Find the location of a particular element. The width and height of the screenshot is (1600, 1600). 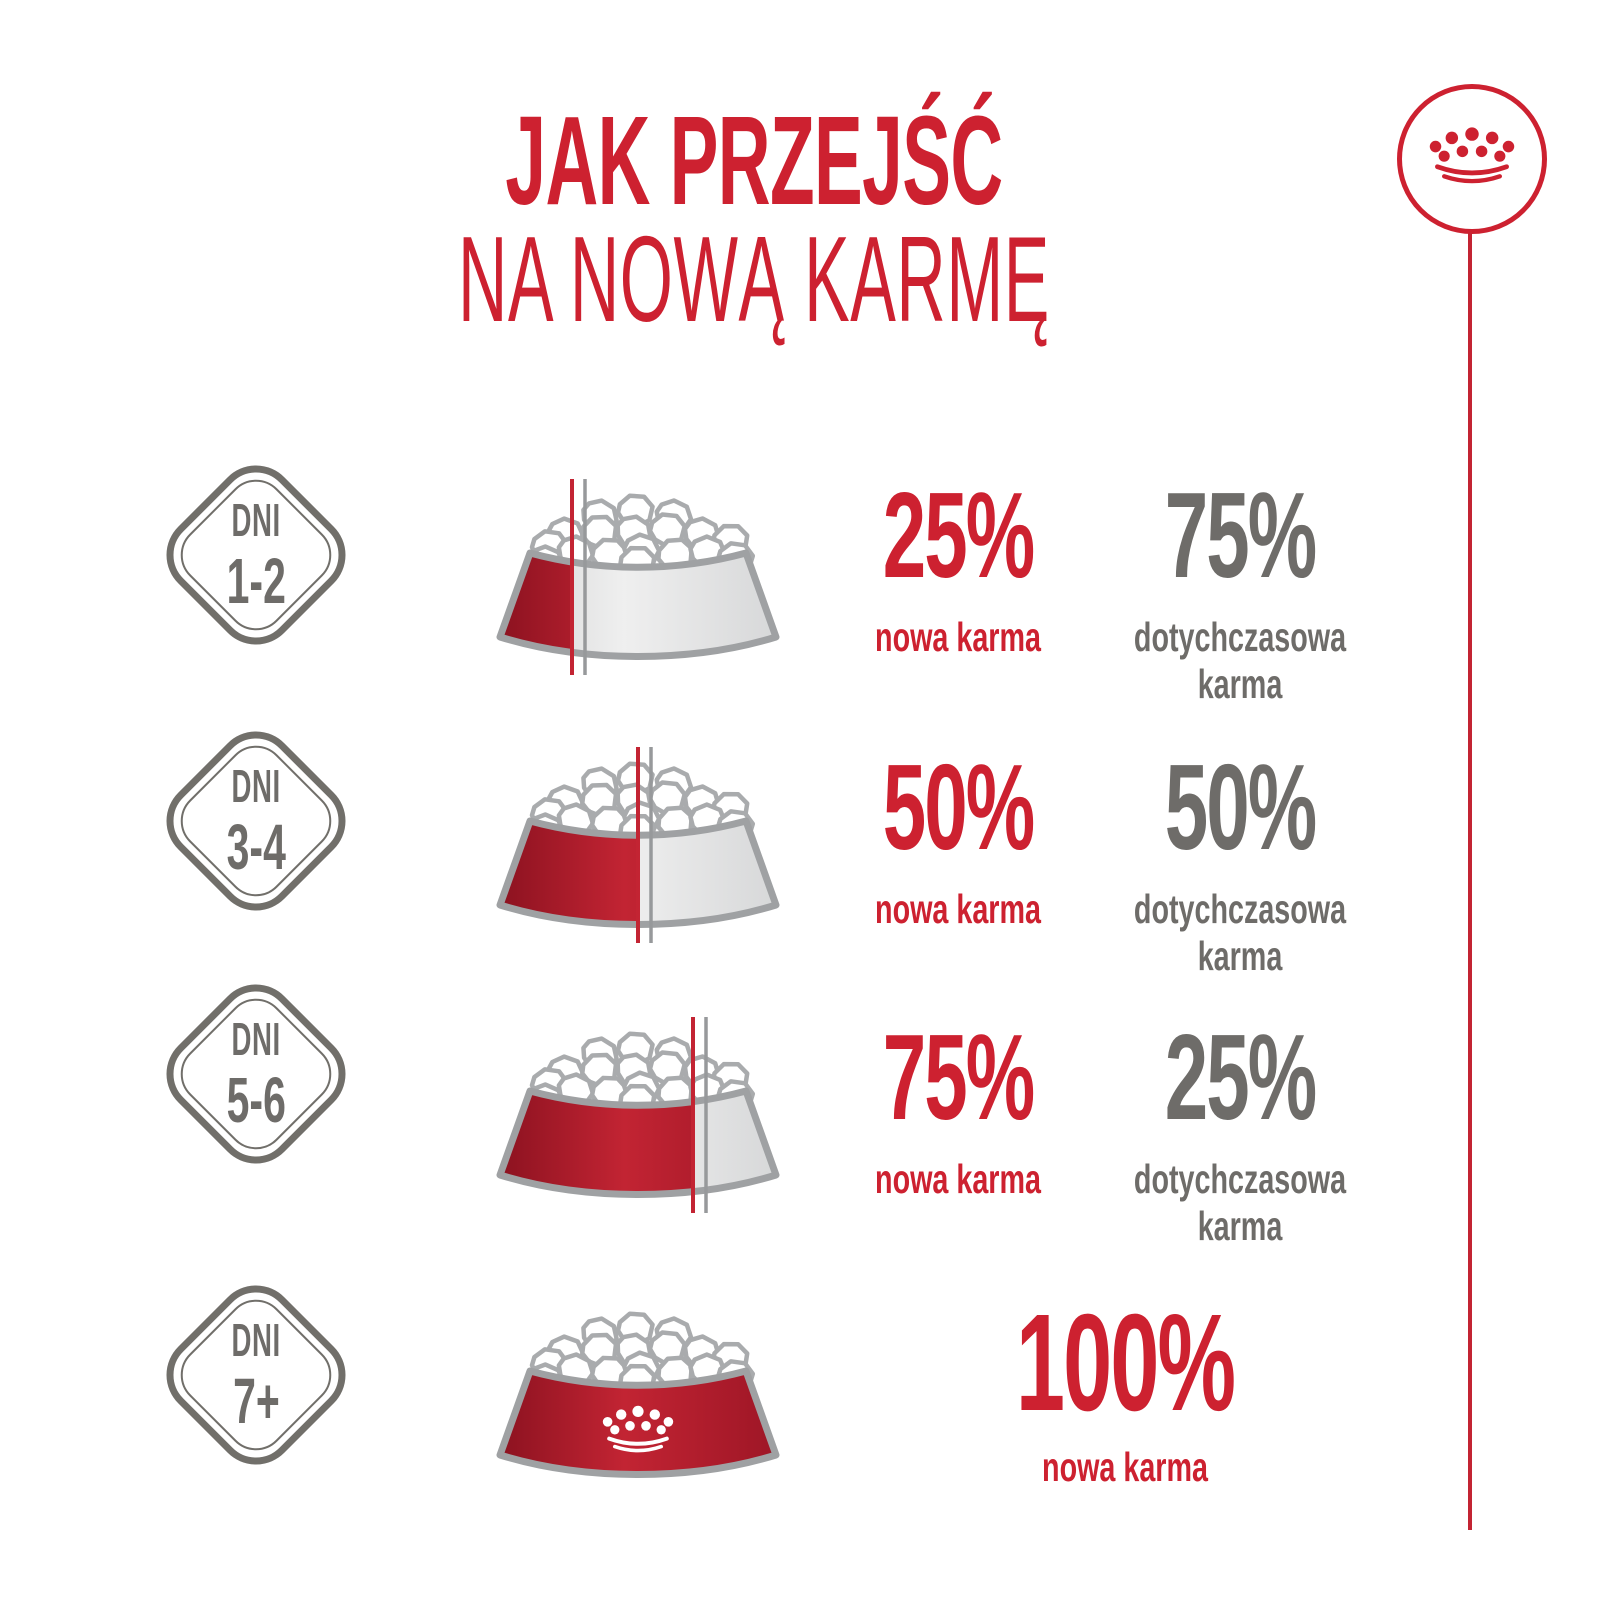

day-badge-range: 5-6 is located at coordinates (256, 1100).